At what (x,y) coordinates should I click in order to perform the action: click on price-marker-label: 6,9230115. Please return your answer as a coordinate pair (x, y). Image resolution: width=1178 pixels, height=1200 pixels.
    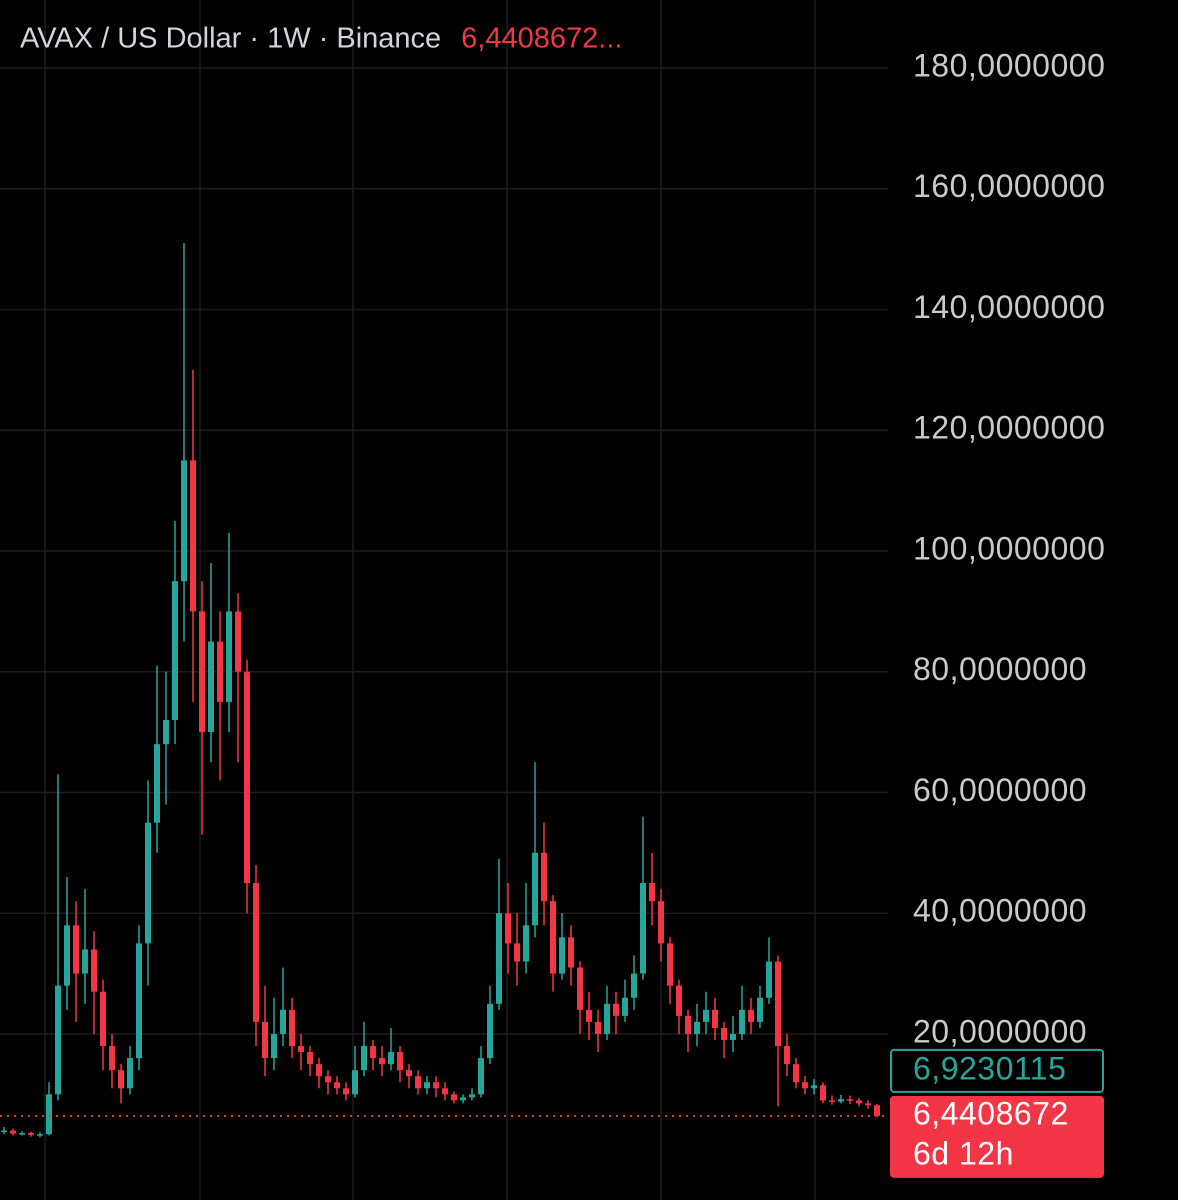
    Looking at the image, I should click on (989, 1068).